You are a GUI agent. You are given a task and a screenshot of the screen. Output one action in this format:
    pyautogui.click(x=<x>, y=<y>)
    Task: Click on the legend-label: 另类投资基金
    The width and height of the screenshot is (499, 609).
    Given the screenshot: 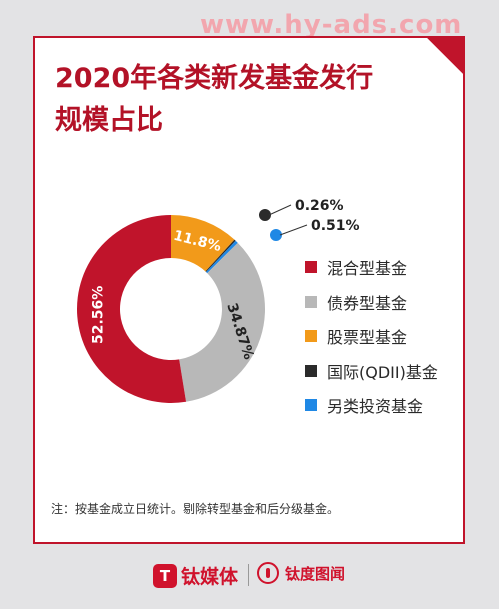 What is the action you would take?
    pyautogui.click(x=375, y=407)
    